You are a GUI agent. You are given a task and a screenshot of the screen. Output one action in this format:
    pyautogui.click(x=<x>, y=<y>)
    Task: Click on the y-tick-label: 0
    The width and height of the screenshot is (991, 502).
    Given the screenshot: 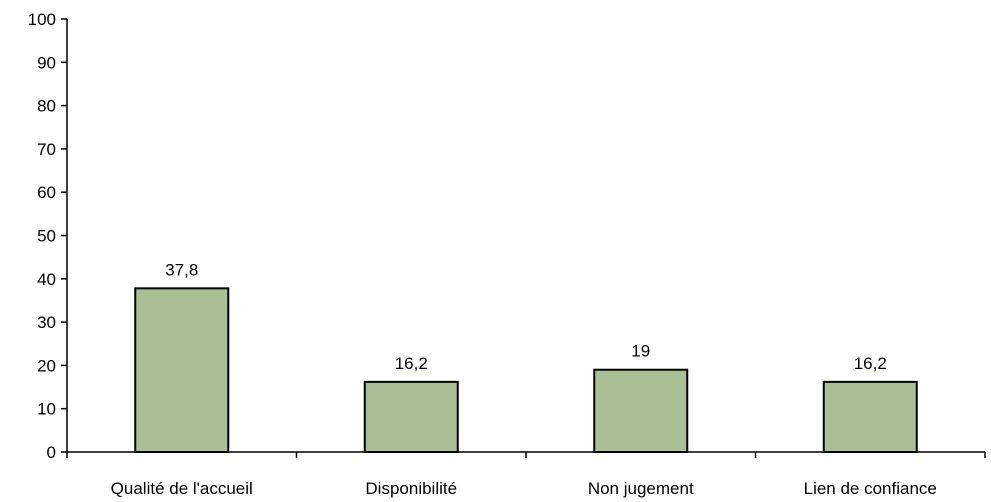 What is the action you would take?
    pyautogui.click(x=51, y=452)
    